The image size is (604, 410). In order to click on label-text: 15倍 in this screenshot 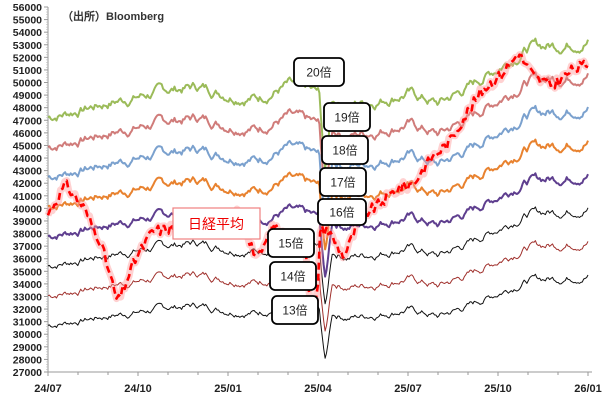, I will do `click(290, 243)`.